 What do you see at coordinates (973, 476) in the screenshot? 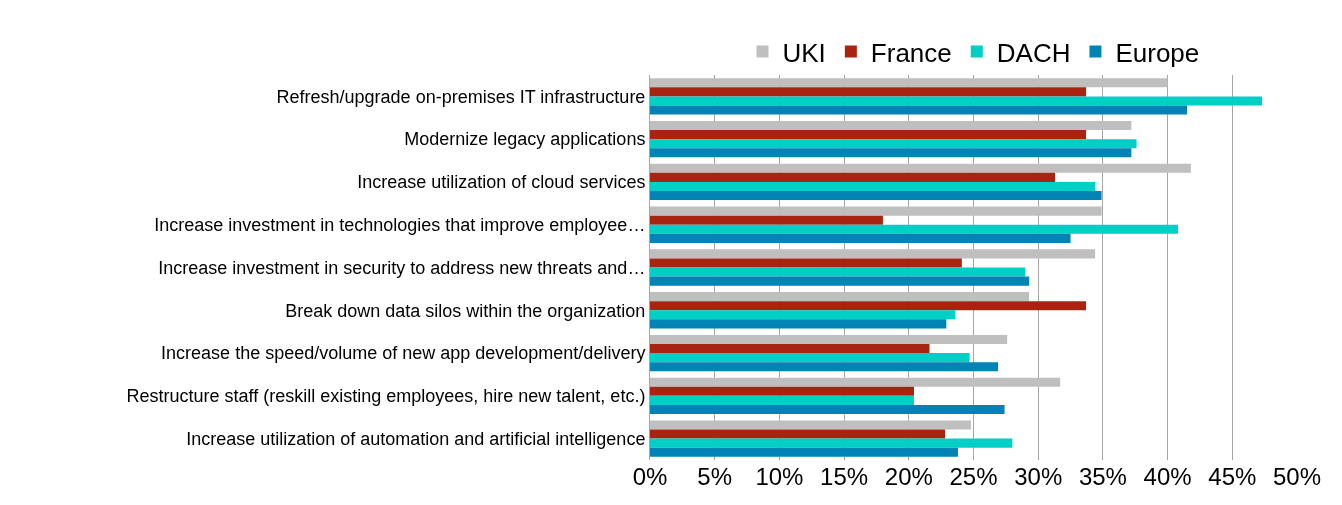
I see `x-tick-label: 25%` at bounding box center [973, 476].